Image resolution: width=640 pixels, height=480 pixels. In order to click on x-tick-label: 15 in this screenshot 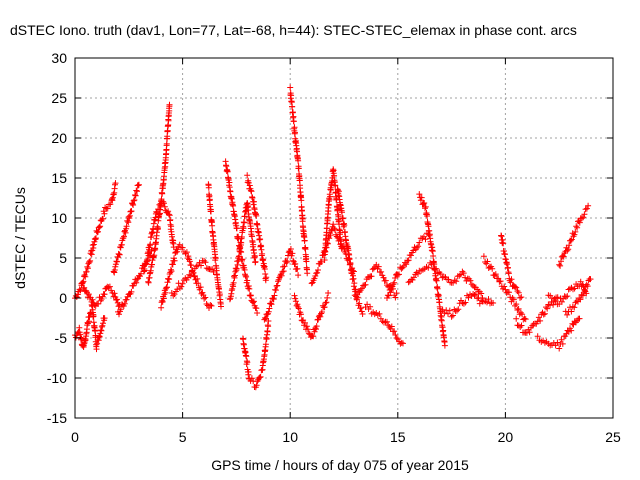, I will do `click(398, 437)`.